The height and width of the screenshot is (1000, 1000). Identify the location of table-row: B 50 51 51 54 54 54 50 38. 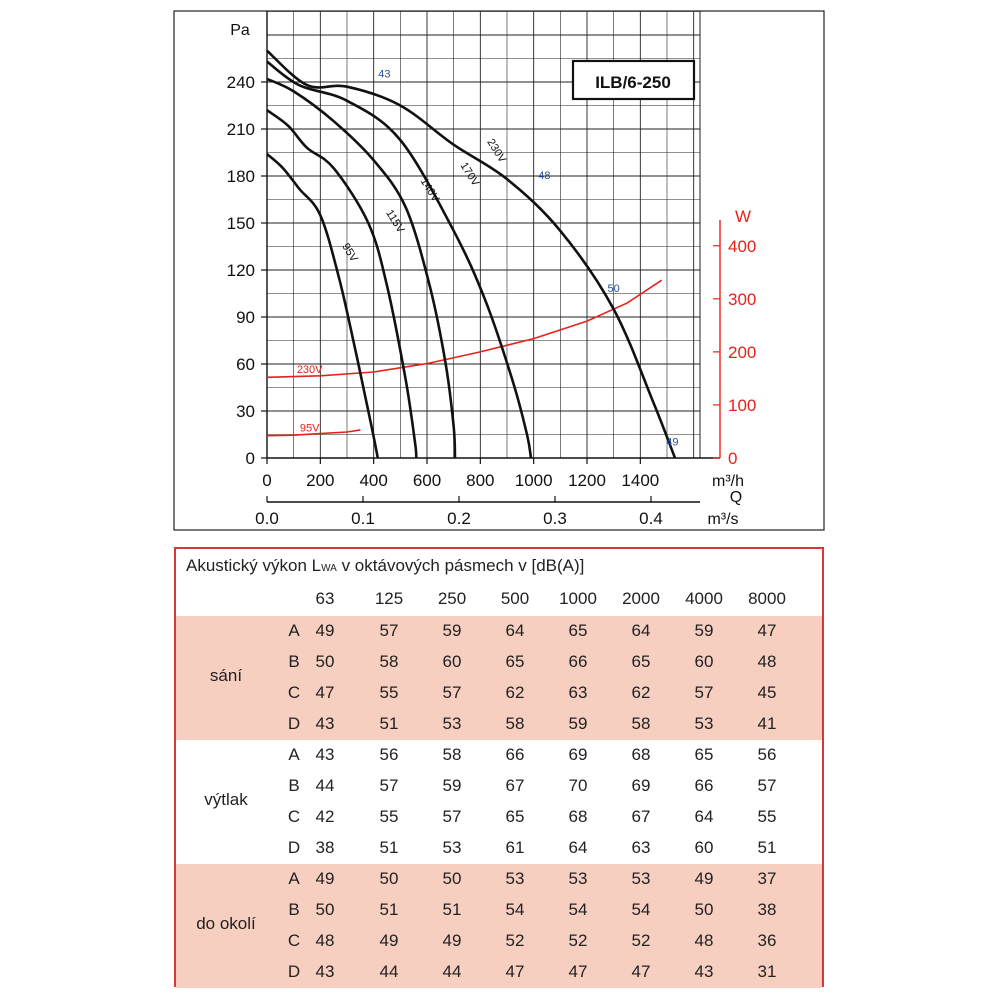
(499, 910).